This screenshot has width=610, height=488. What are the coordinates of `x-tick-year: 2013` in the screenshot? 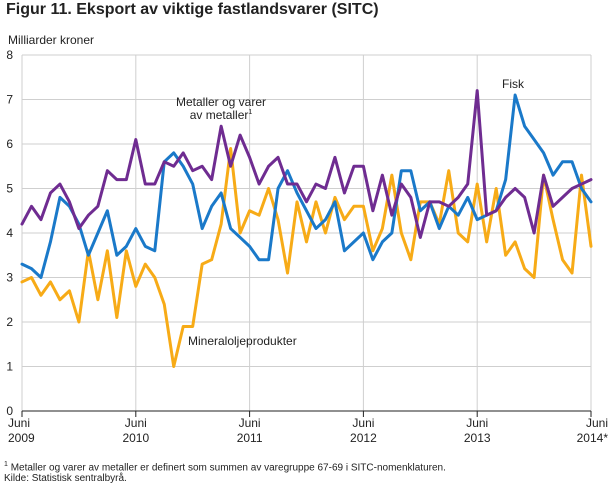 It's located at (477, 438).